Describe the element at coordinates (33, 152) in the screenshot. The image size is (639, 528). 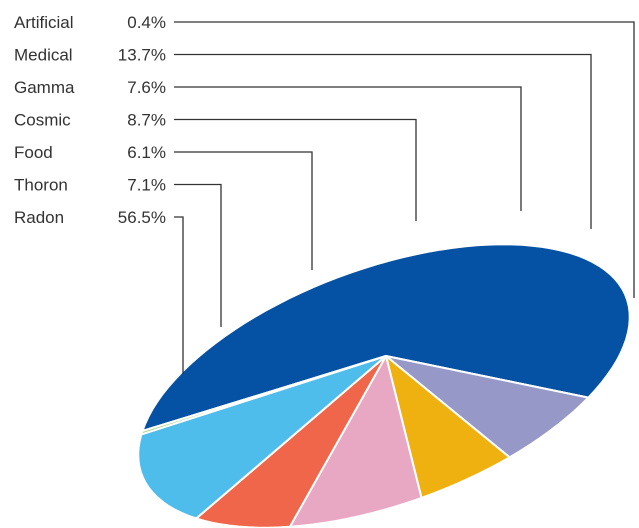
I see `legend-name-food: Food` at that location.